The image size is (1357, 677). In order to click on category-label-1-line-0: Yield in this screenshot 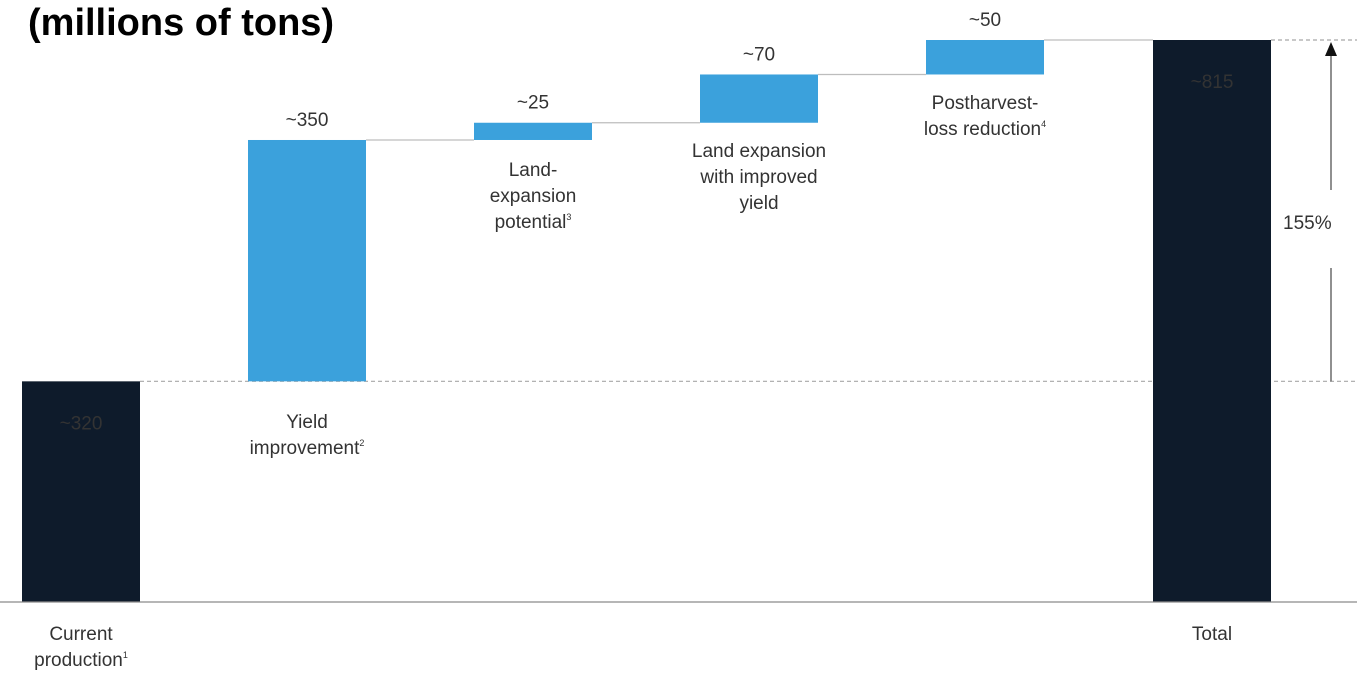, I will do `click(307, 422)`.